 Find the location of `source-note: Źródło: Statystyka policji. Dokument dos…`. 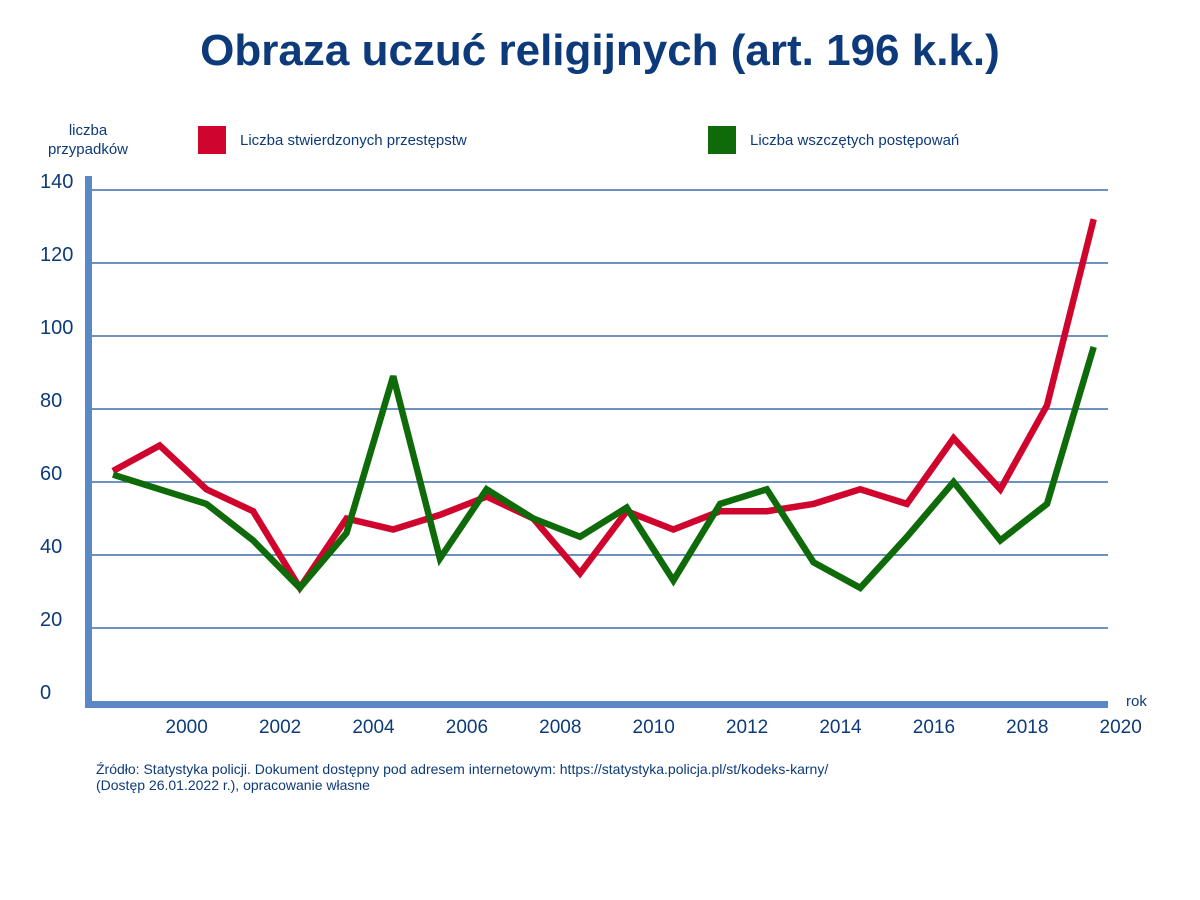

source-note: Źródło: Statystyka policji. Dokument dos… is located at coordinates (462, 777).